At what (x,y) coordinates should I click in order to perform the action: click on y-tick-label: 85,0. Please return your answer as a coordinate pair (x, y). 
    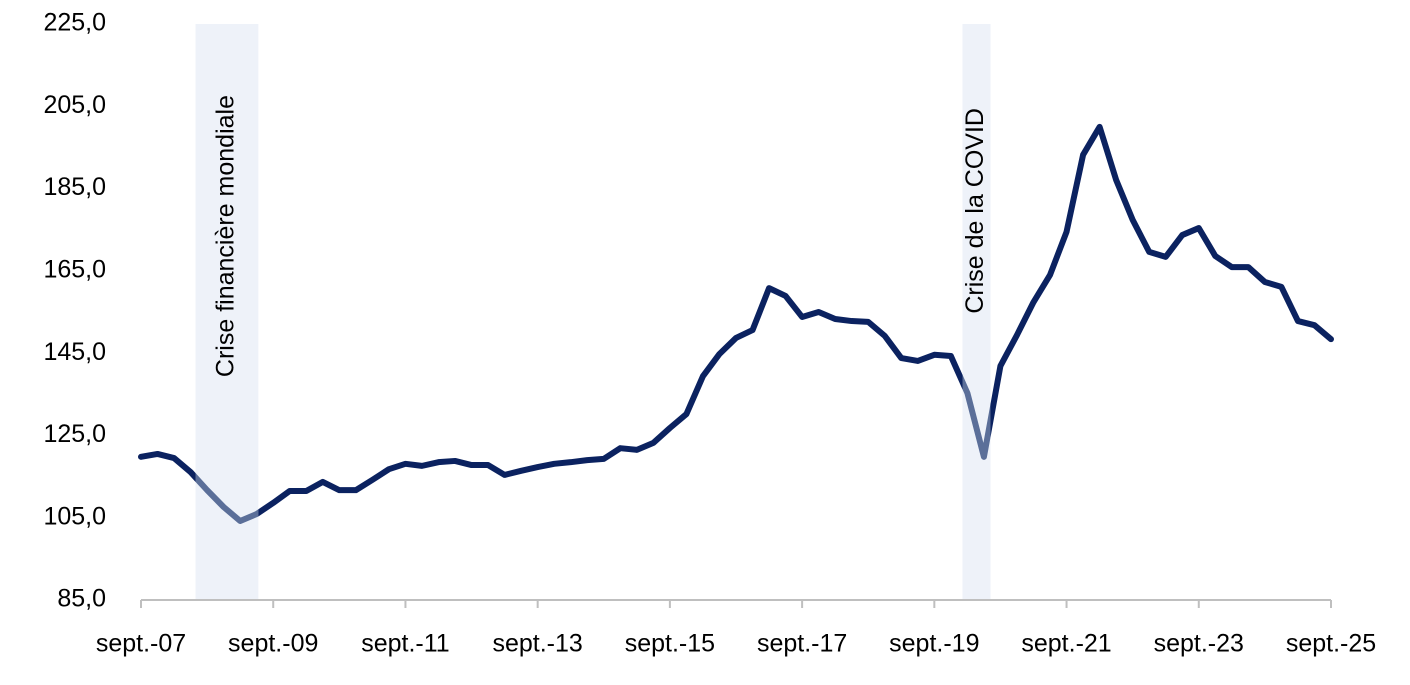
    Looking at the image, I should click on (81, 599).